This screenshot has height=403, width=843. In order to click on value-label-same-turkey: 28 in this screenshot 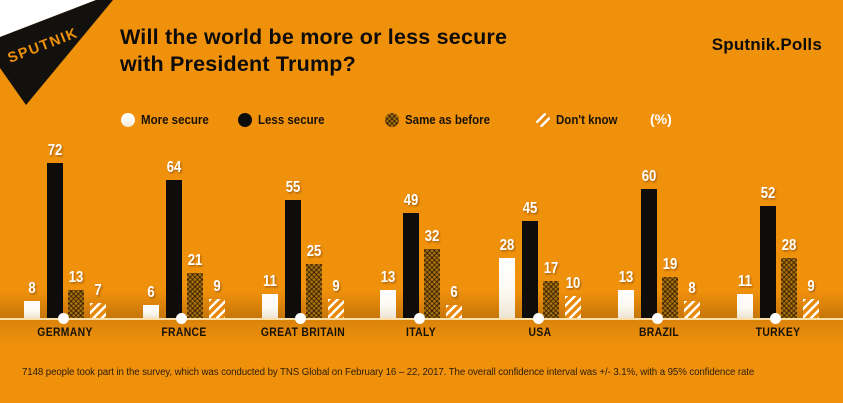, I will do `click(789, 245)`.